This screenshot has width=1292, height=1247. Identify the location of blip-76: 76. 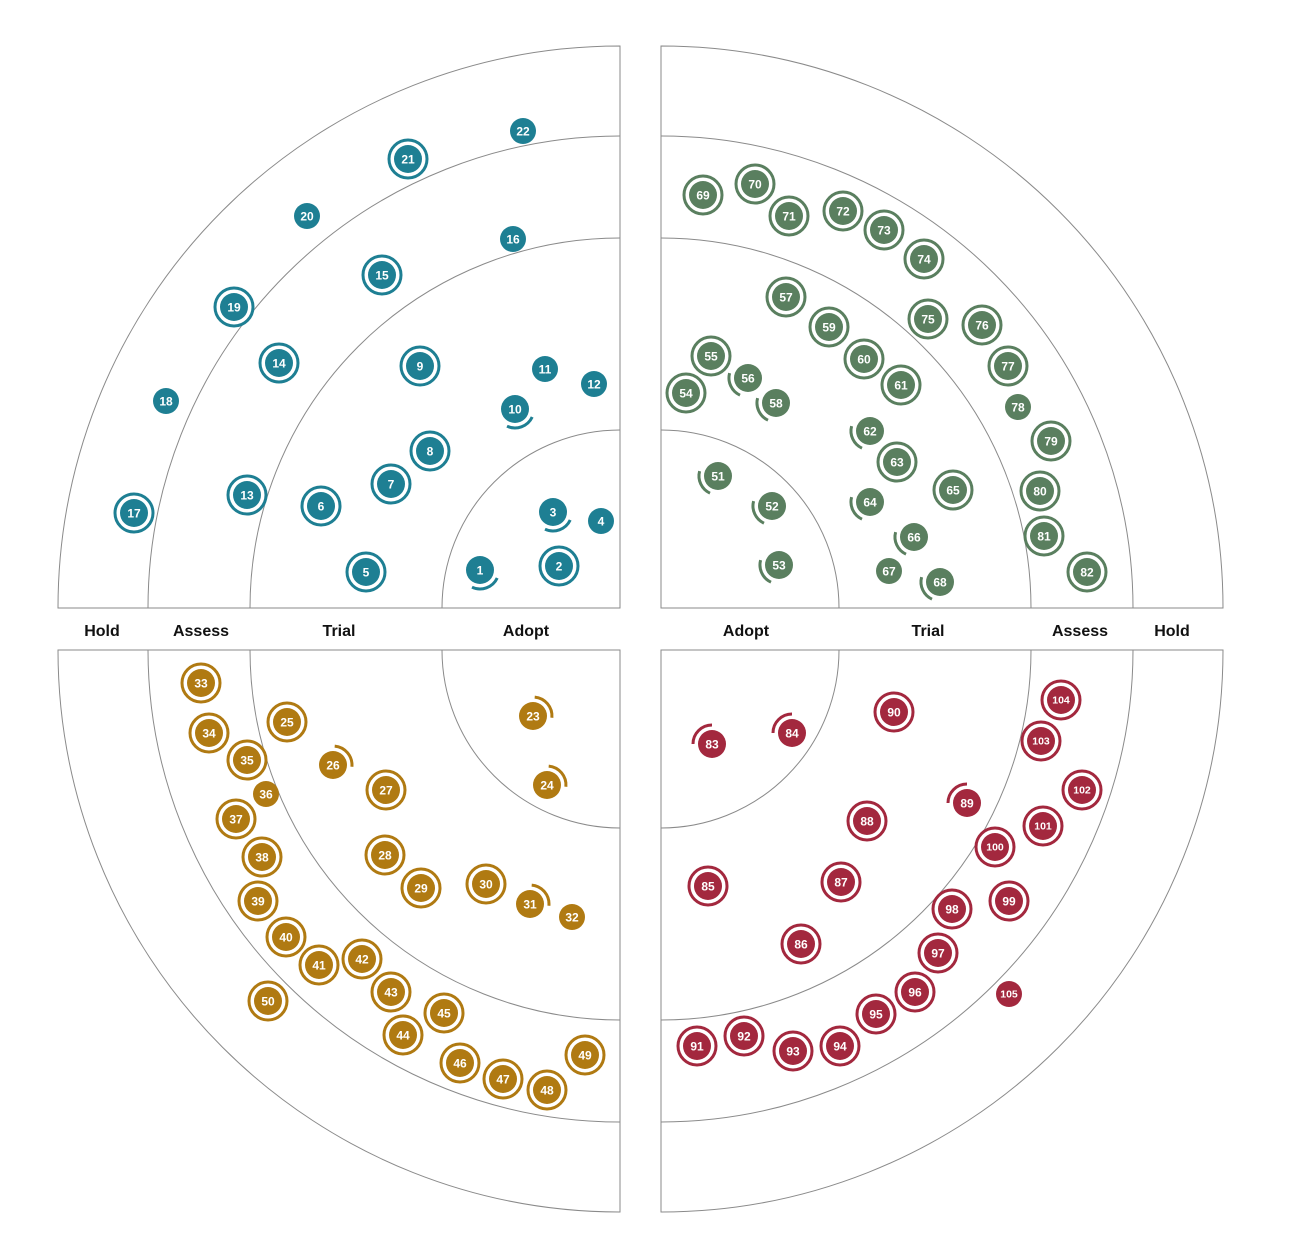
(982, 325).